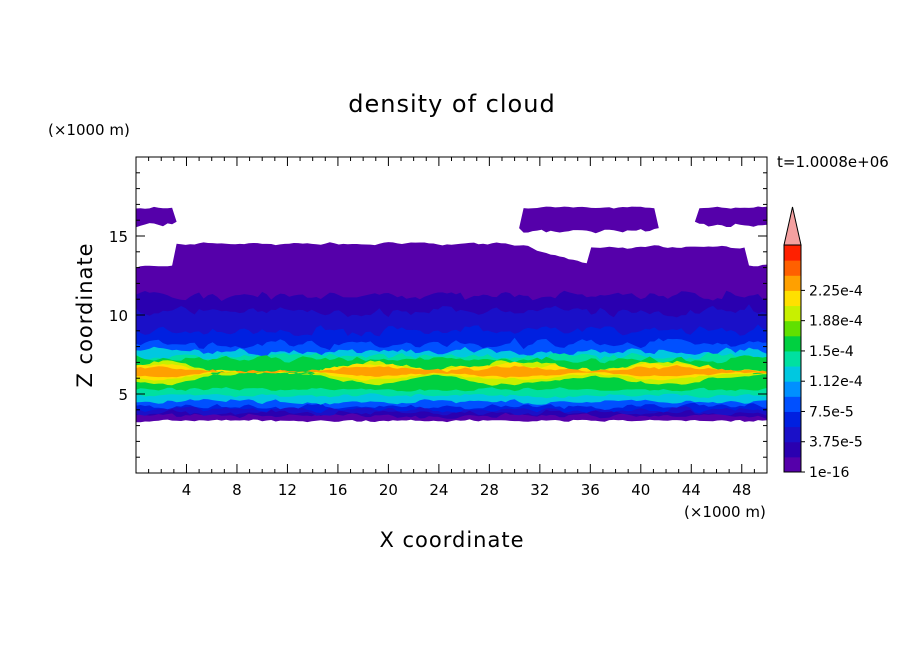 Image resolution: width=904 pixels, height=654 pixels. I want to click on colorbar-label: 1.88e-4, so click(836, 322).